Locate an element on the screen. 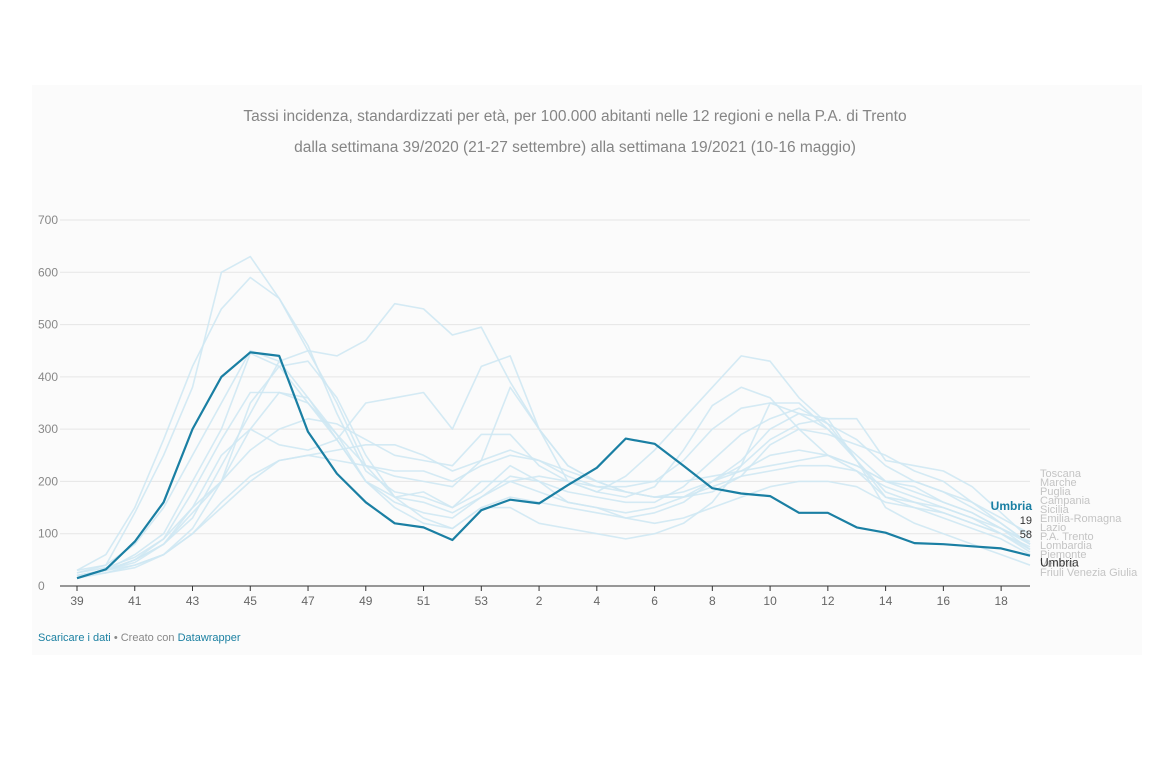  x-tick-label: 10 is located at coordinates (770, 601).